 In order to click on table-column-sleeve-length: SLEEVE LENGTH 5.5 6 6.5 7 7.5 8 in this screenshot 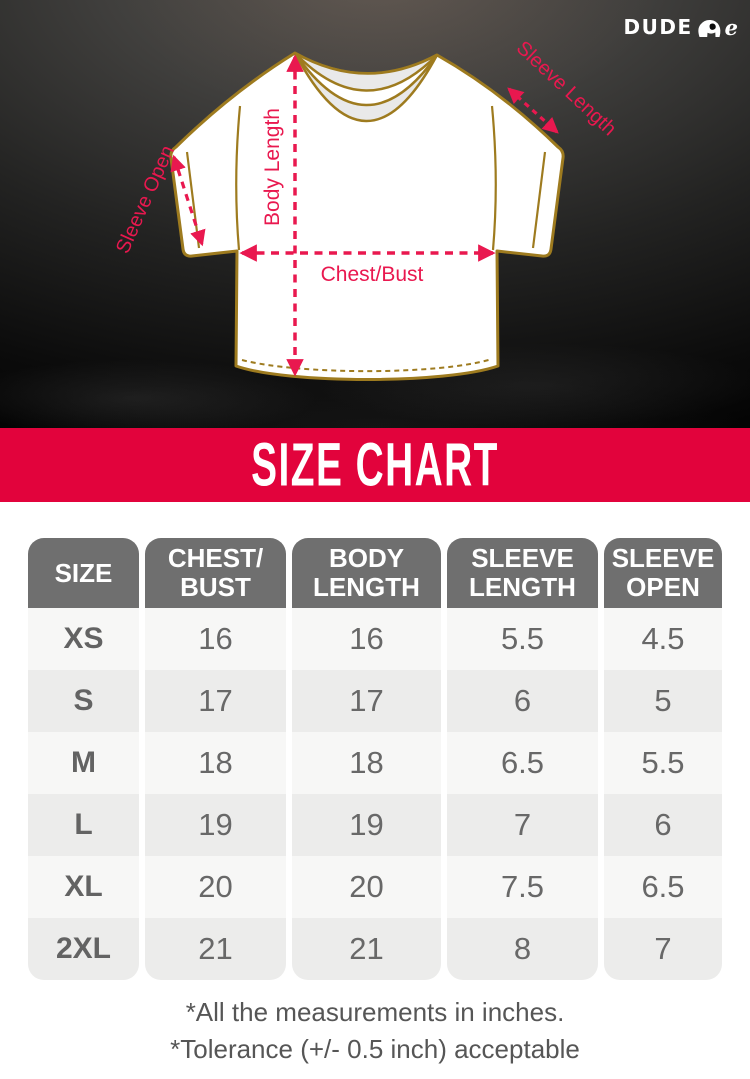, I will do `click(522, 759)`.